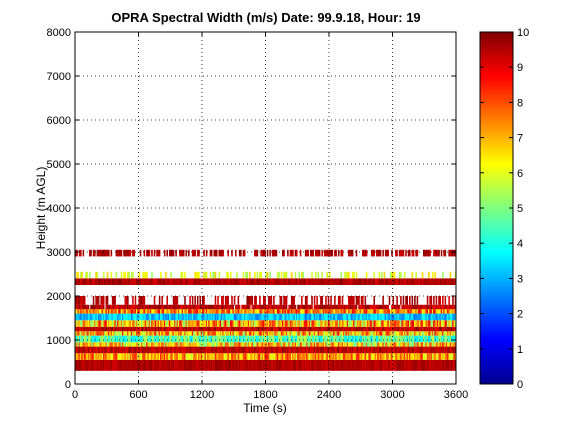 This screenshot has width=576, height=432. Describe the element at coordinates (520, 68) in the screenshot. I see `colorbar-tick-label: 9` at that location.